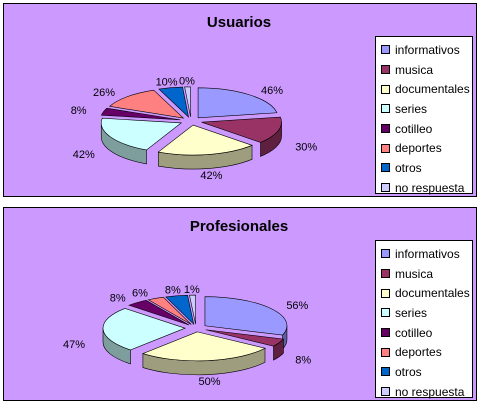  Describe the element at coordinates (297, 306) in the screenshot. I see `data-label: 56%` at that location.